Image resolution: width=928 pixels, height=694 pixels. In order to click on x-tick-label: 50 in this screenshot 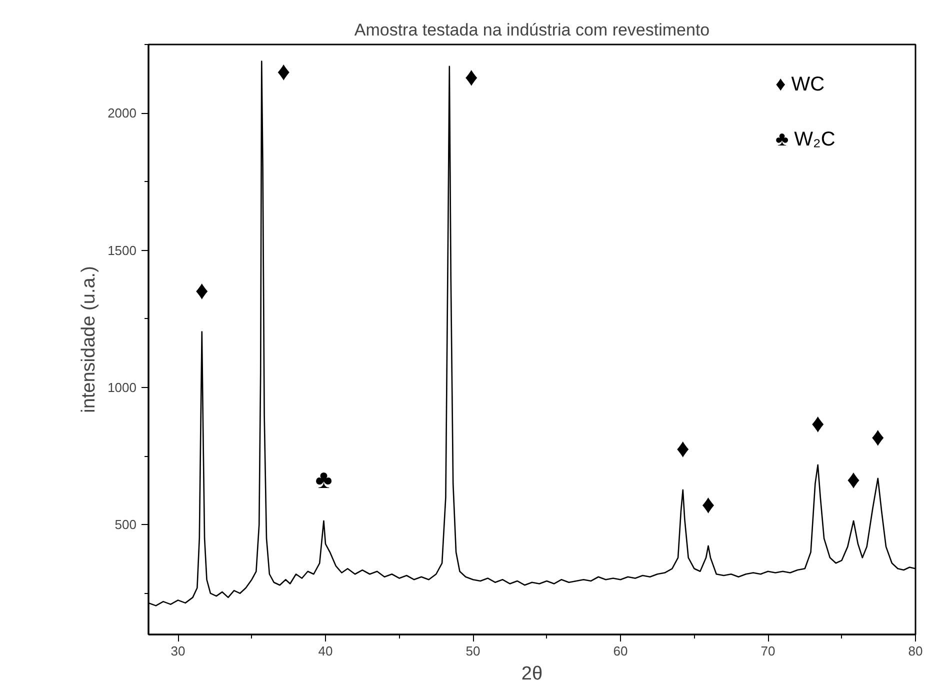, I will do `click(473, 651)`.